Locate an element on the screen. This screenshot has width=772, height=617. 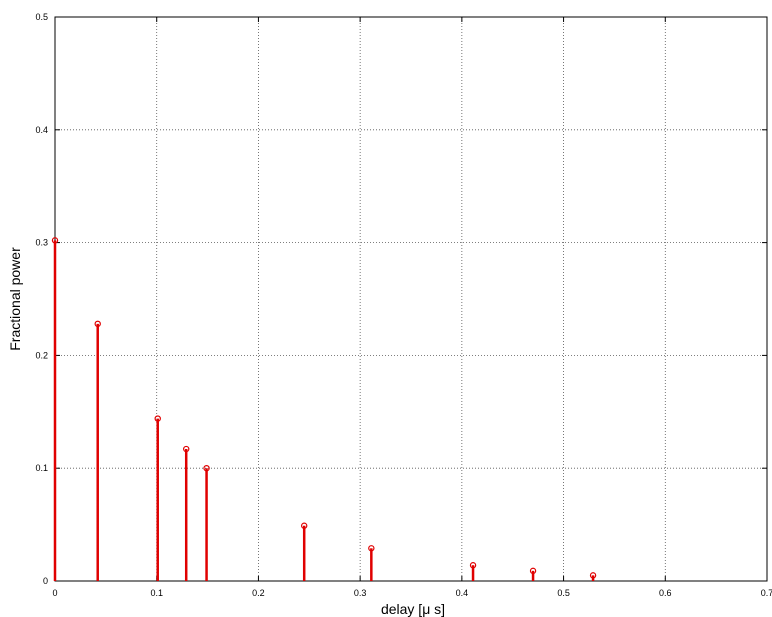
y-tick-label: 0 is located at coordinates (45, 581).